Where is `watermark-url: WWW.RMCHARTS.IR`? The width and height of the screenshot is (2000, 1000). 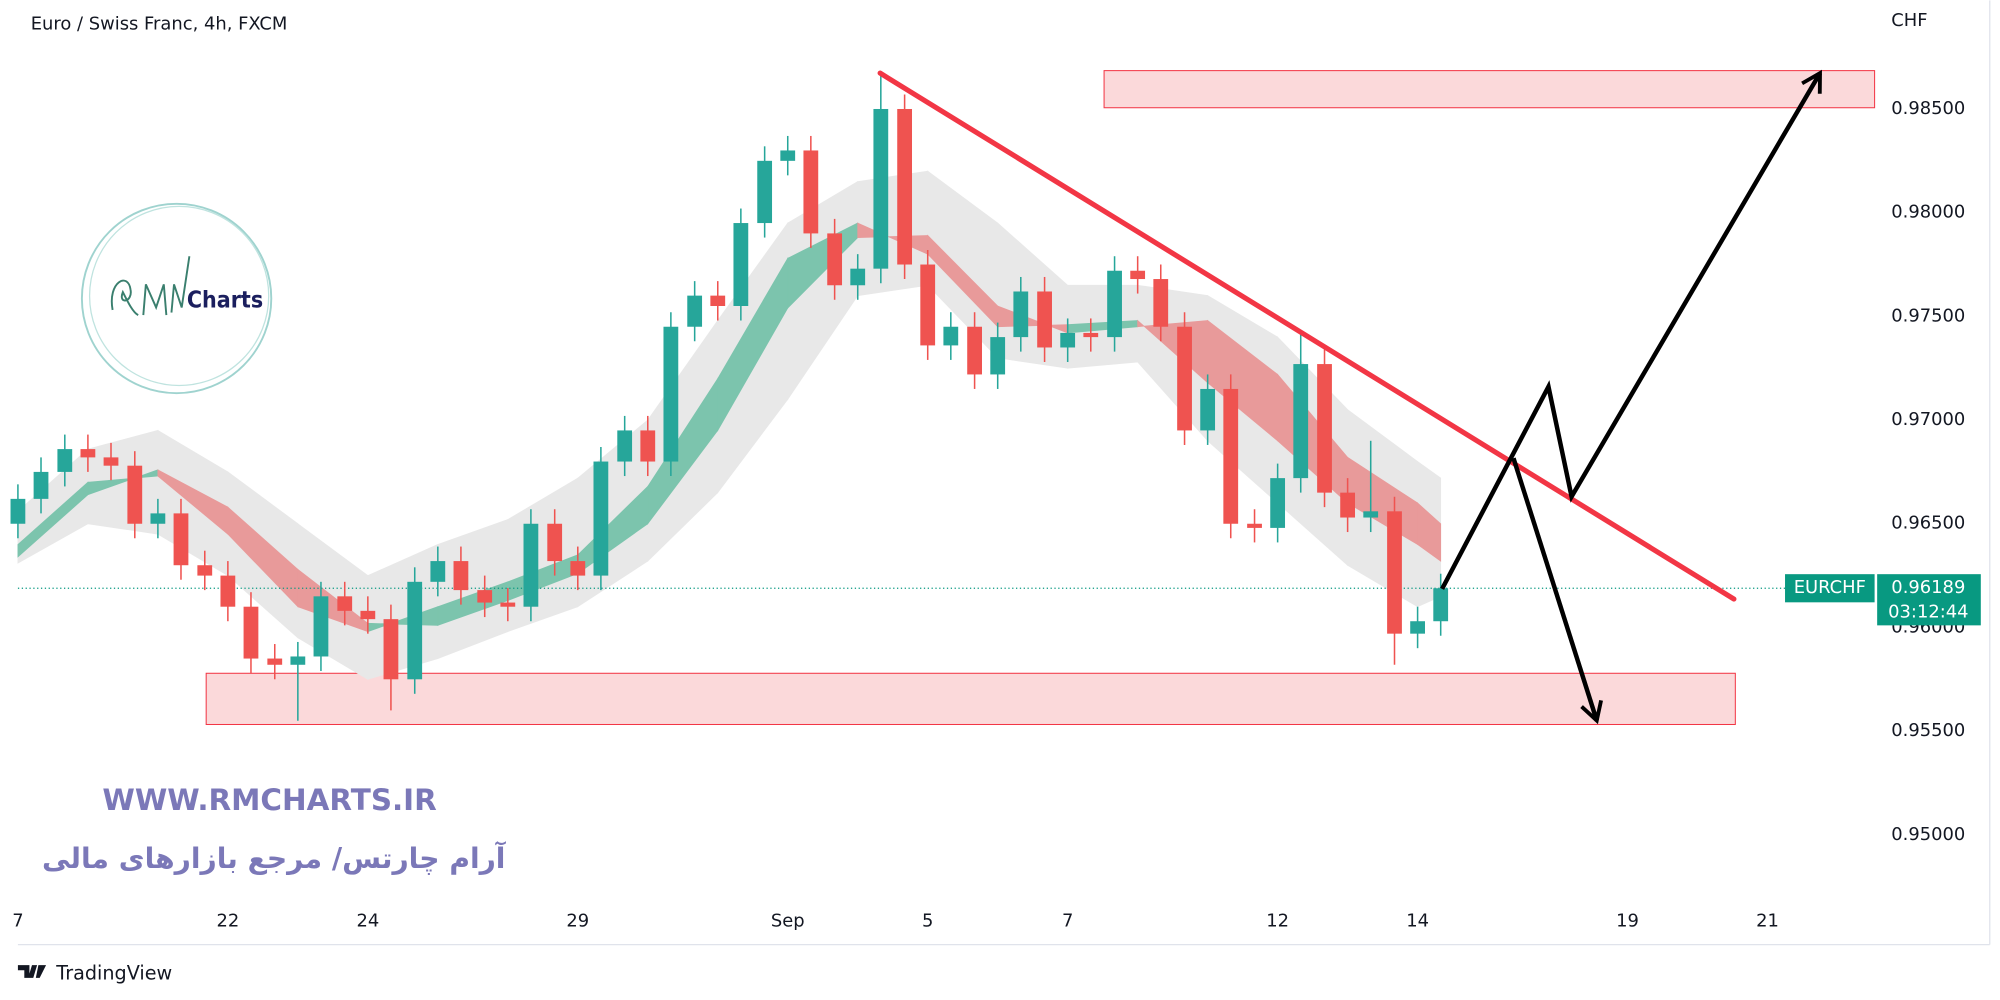
watermark-url: WWW.RMCHARTS.IR is located at coordinates (269, 800).